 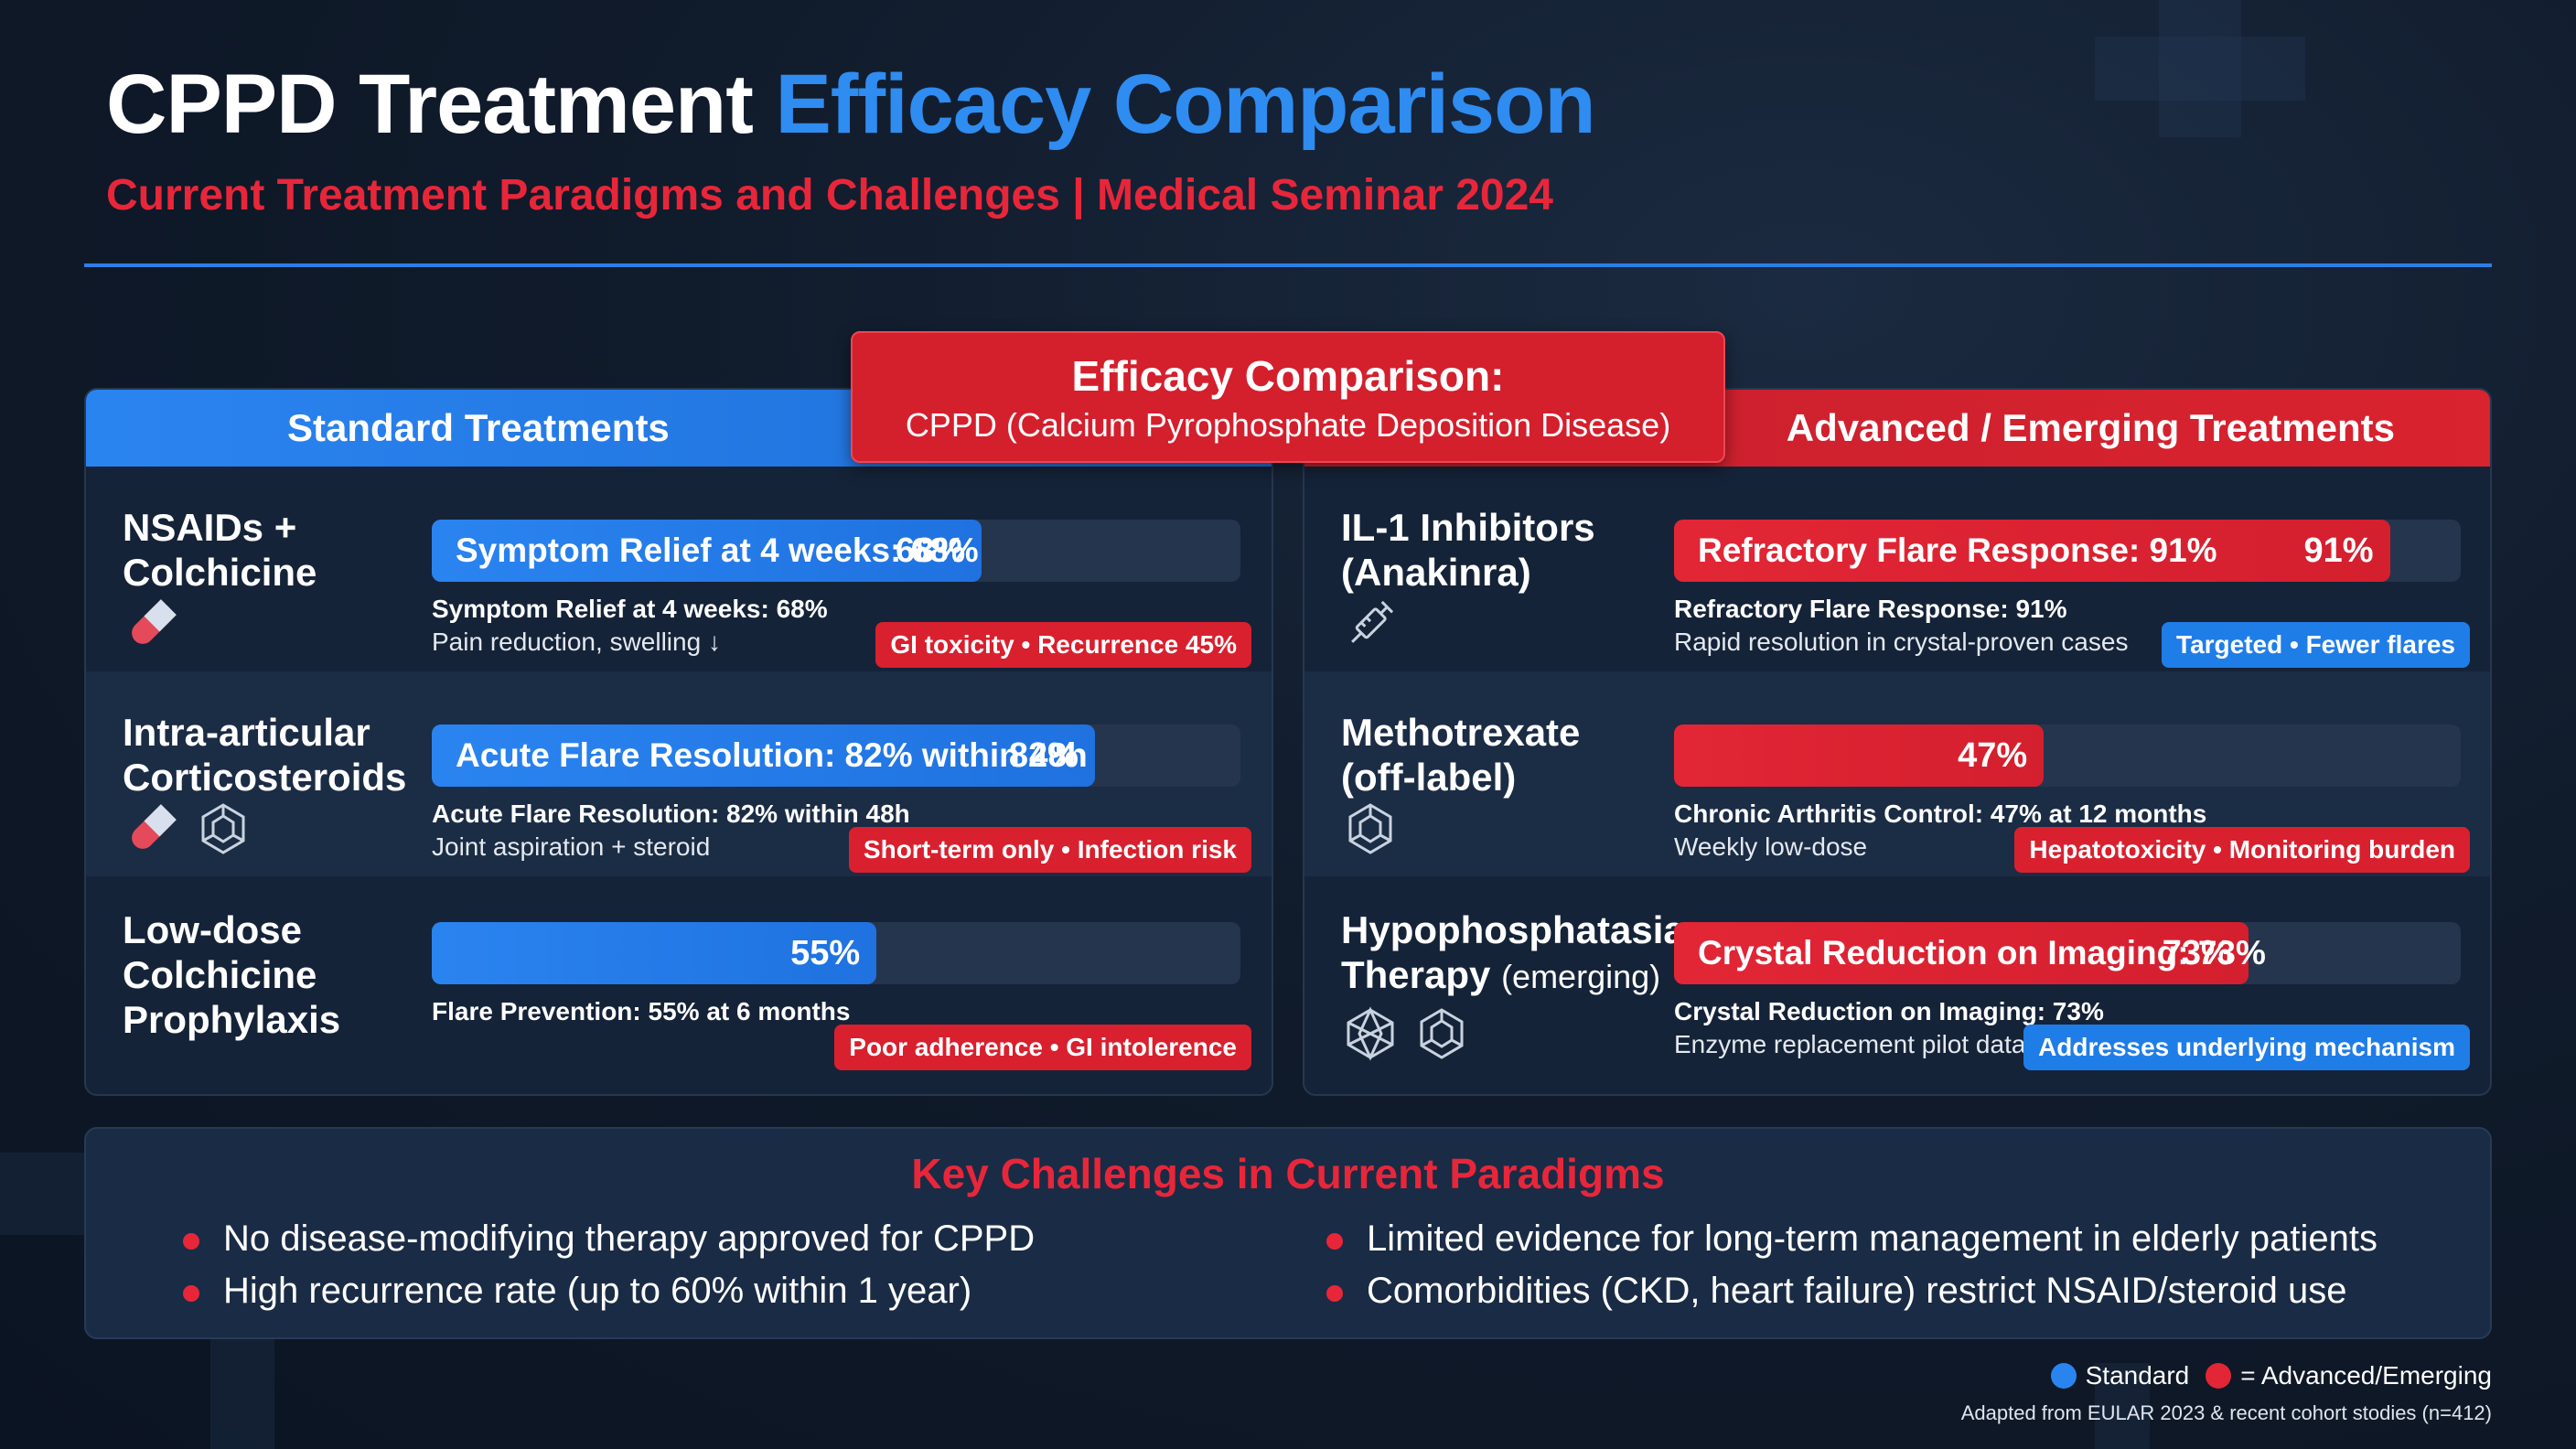 I want to click on treatment-name: NSAIDs + Colchicine, so click(x=220, y=550).